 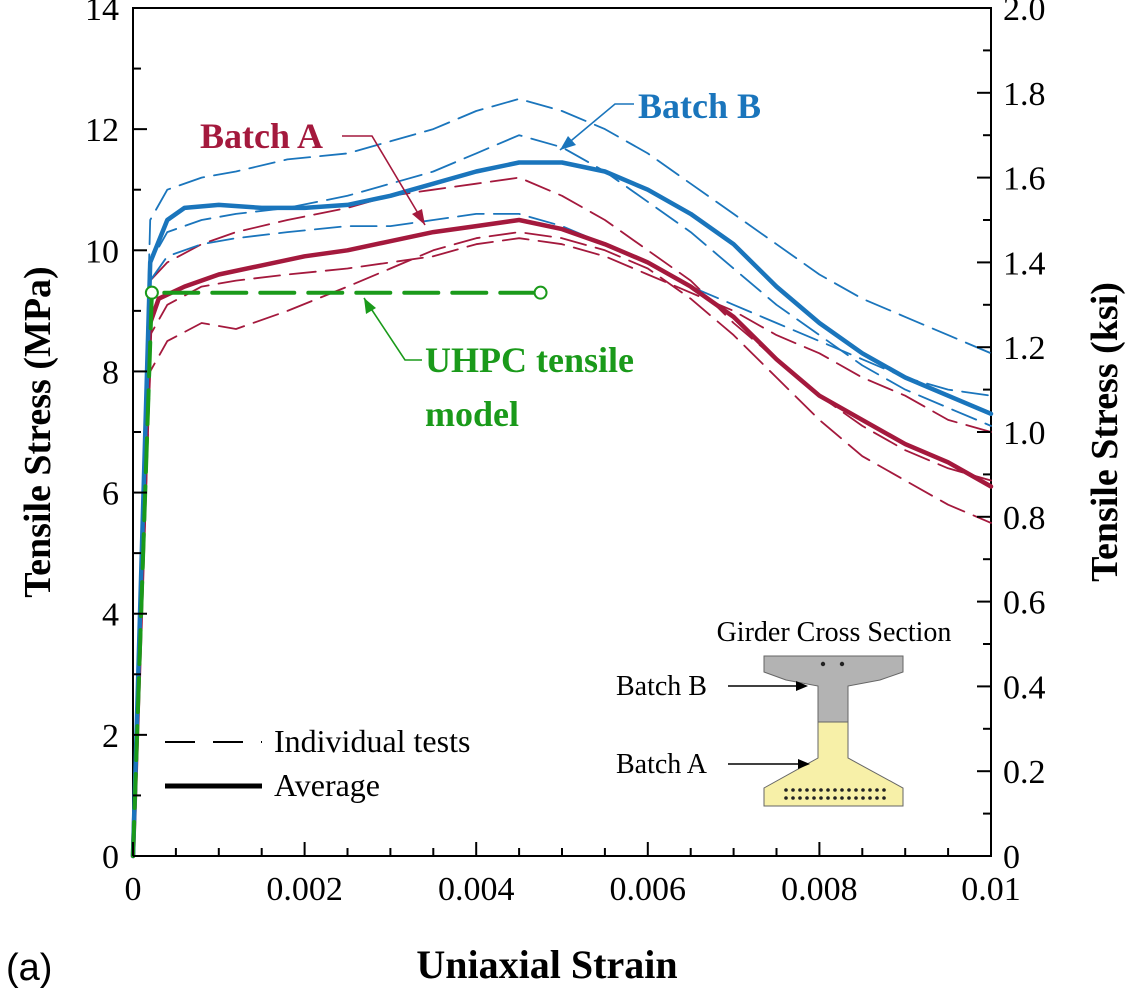 What do you see at coordinates (102, 130) in the screenshot?
I see `y-left-tick-label: 12` at bounding box center [102, 130].